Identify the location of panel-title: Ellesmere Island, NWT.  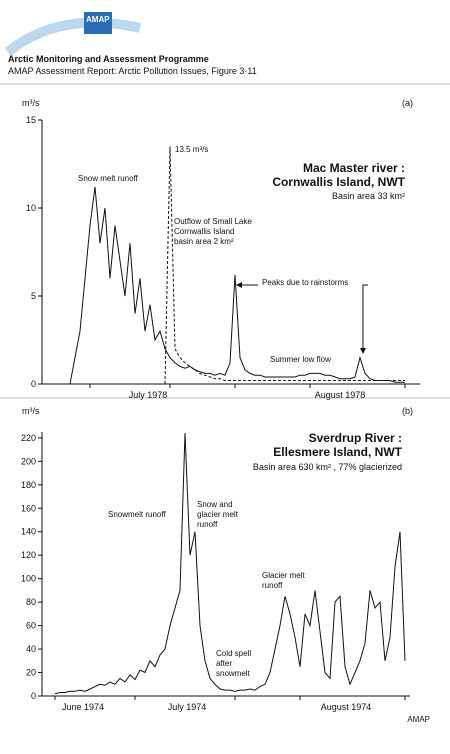
(337, 452).